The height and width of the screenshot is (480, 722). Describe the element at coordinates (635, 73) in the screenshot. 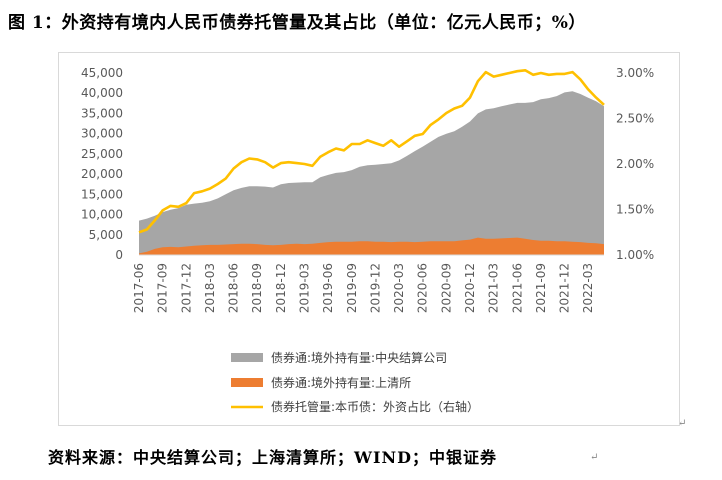

I see `y2-tick-label: 3.00%` at that location.